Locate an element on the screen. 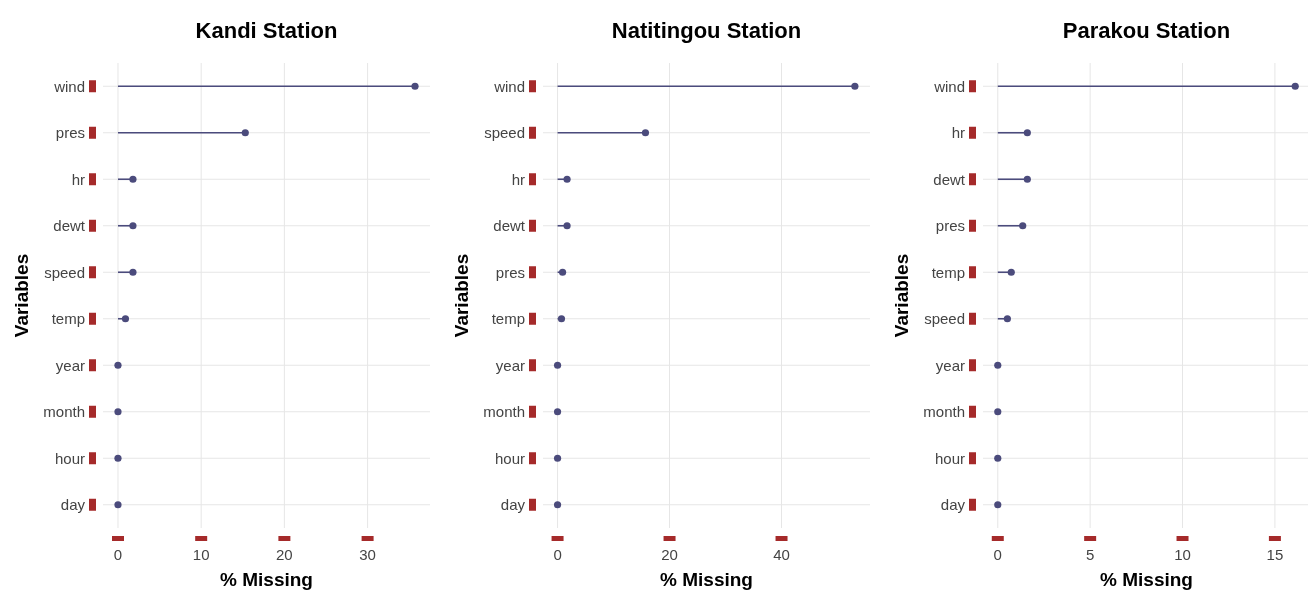 The height and width of the screenshot is (597, 1316). x-tick-label: 40 is located at coordinates (781, 554).